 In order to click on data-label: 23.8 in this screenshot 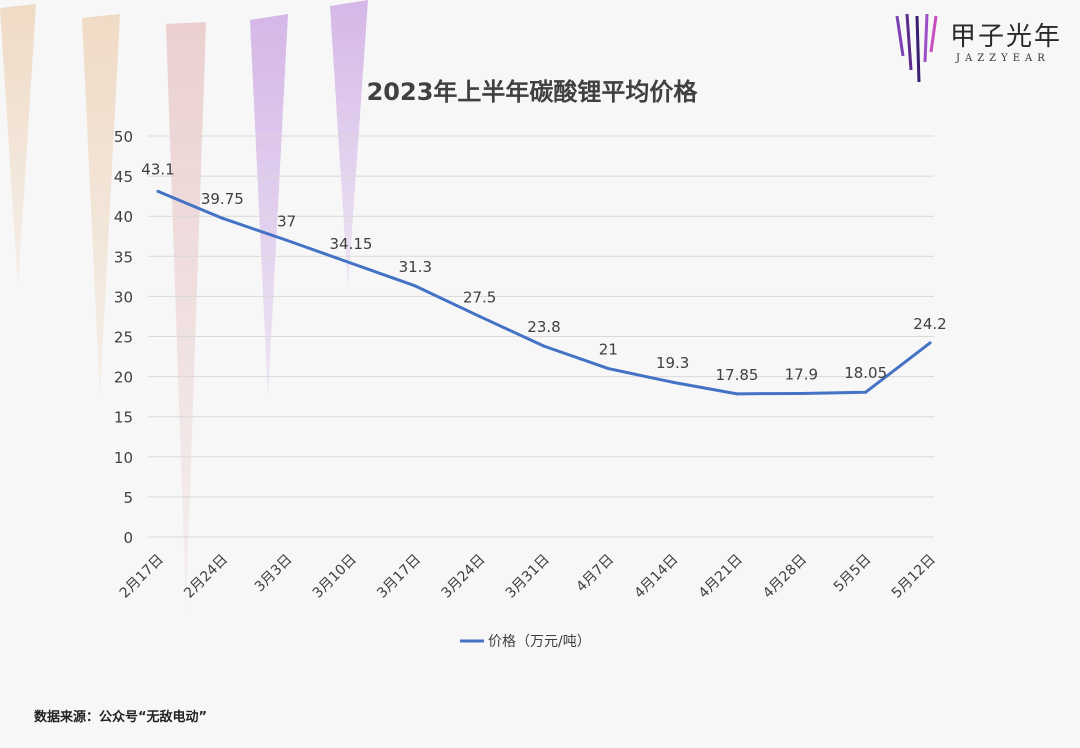, I will do `click(543, 327)`.